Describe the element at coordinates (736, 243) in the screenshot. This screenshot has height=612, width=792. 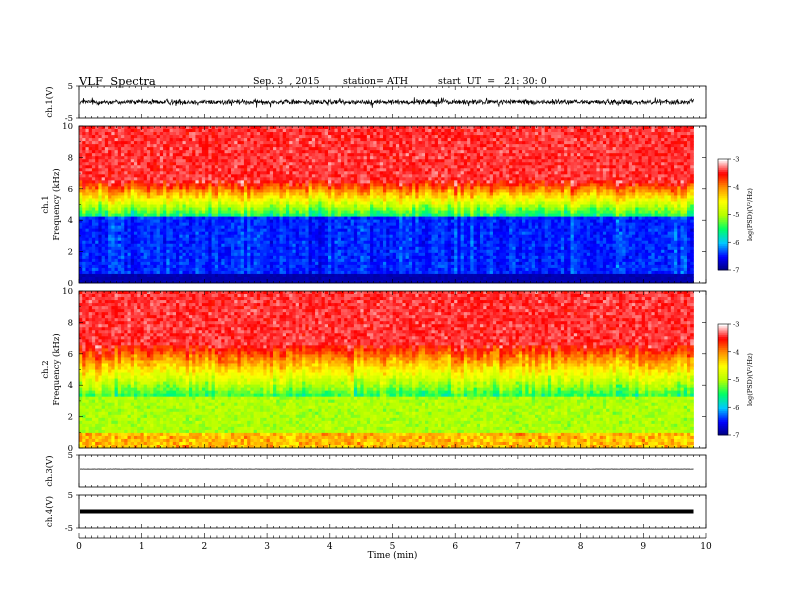
I see `ch1-spectrogram-colorbar-tick-neg6: -6` at that location.